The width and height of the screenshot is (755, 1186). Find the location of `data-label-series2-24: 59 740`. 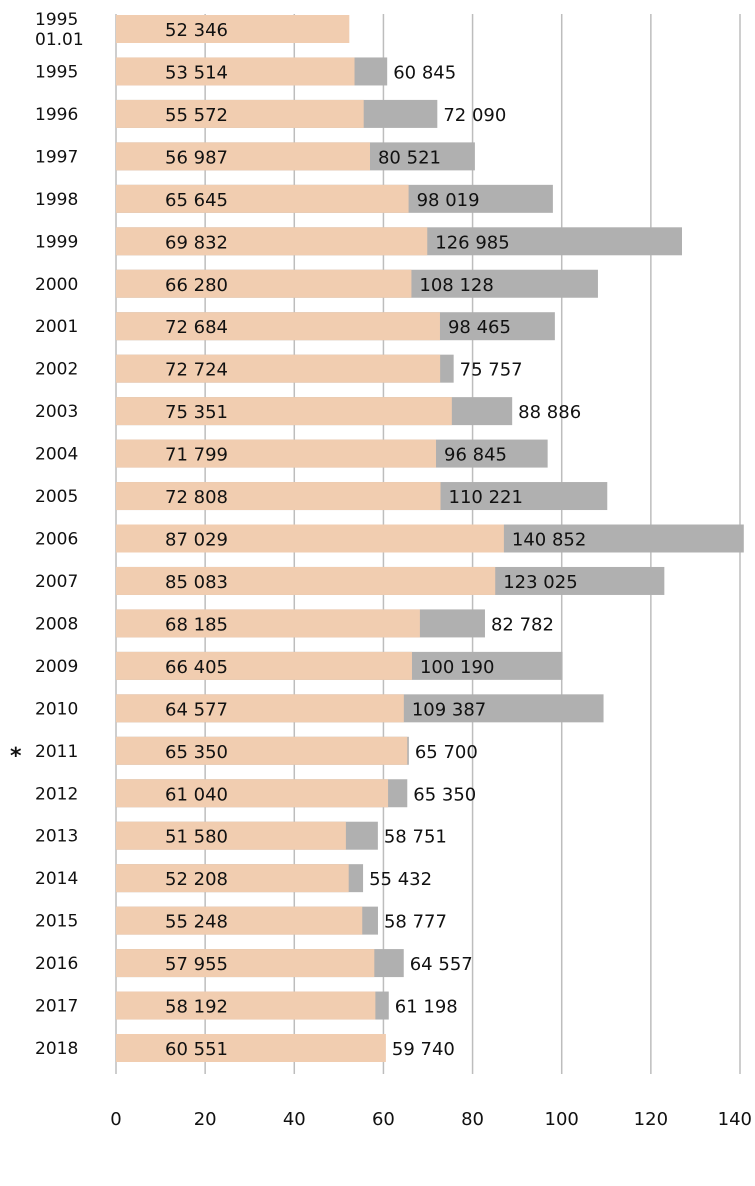

data-label-series2-24: 59 740 is located at coordinates (423, 1049).